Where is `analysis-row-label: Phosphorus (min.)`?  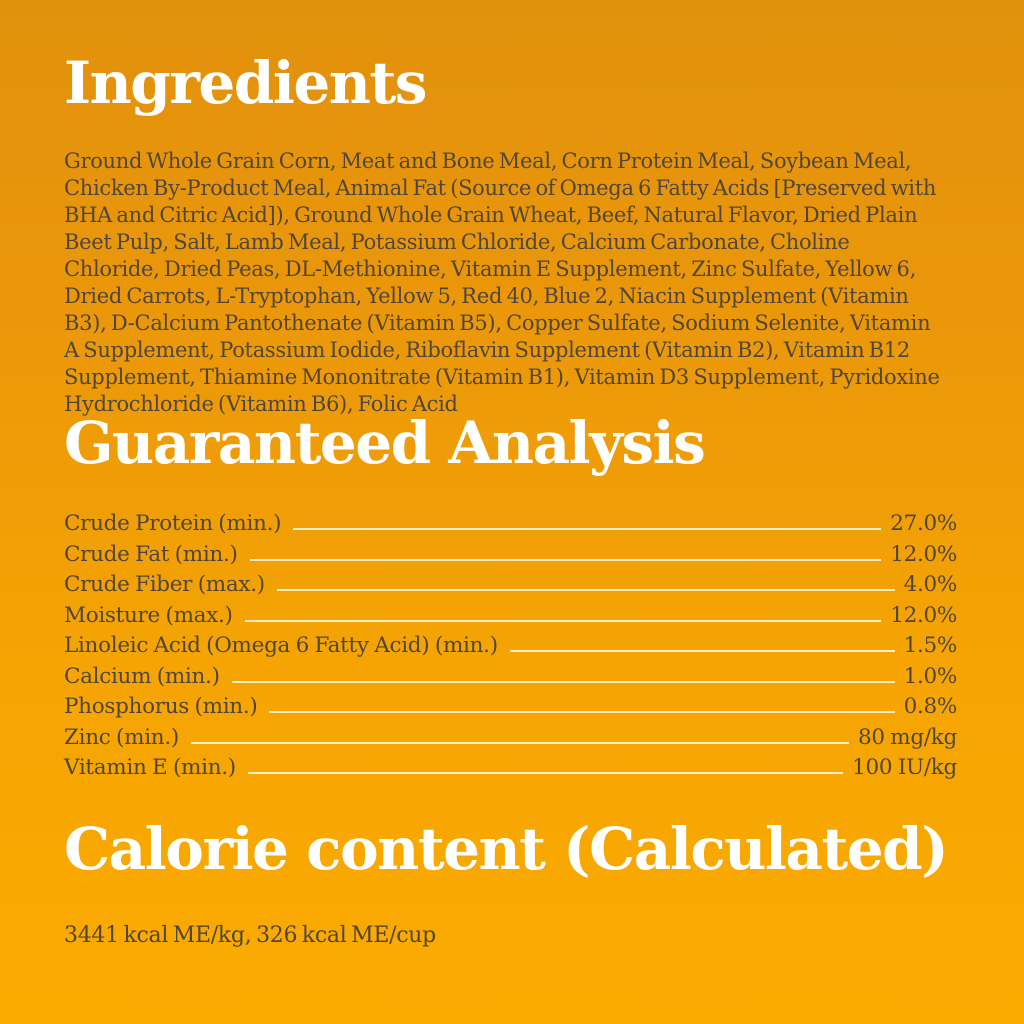 analysis-row-label: Phosphorus (min.) is located at coordinates (161, 706).